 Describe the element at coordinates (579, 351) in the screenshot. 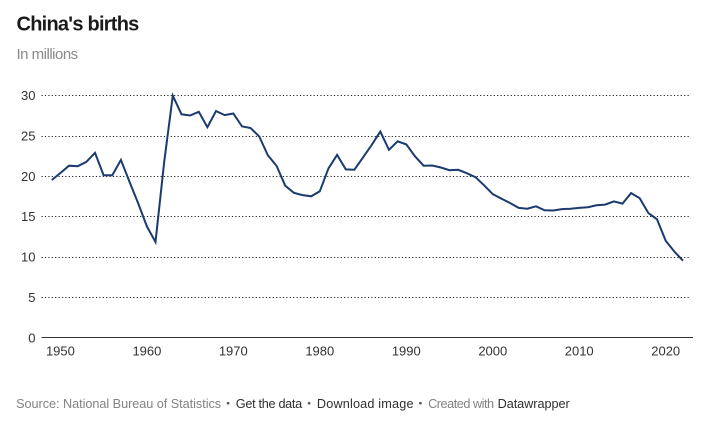

I see `svg-text: 2010` at that location.